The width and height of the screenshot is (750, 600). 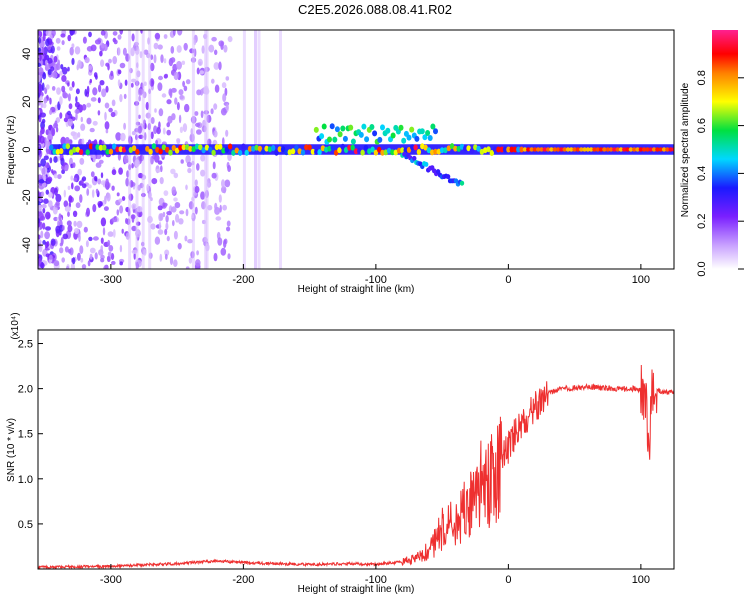 I want to click on snr-x-ticks: -300 -200 -100 0 100, so click(x=375, y=575).